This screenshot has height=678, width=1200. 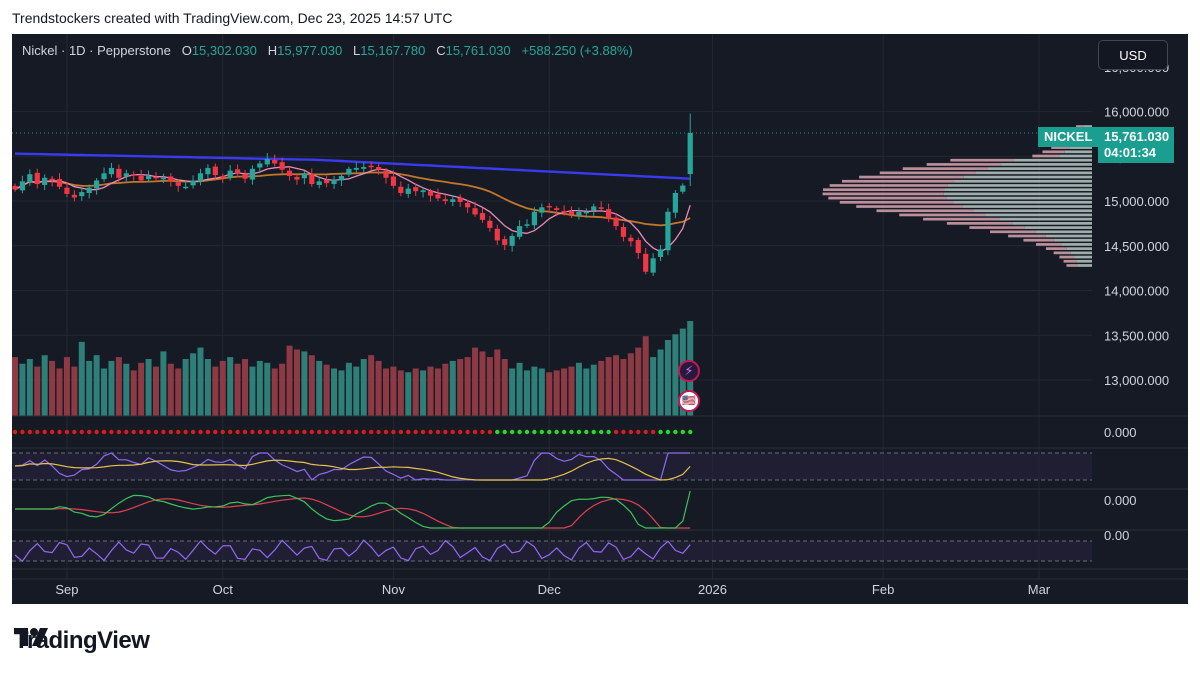 I want to click on time-tick-label: Oct, so click(x=223, y=589).